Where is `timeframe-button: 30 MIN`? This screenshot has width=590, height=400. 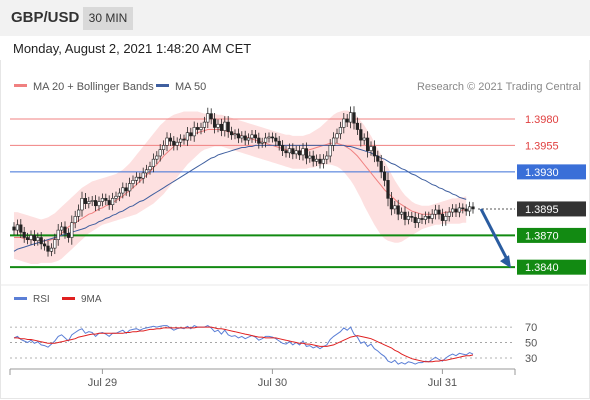 timeframe-button: 30 MIN is located at coordinates (108, 18).